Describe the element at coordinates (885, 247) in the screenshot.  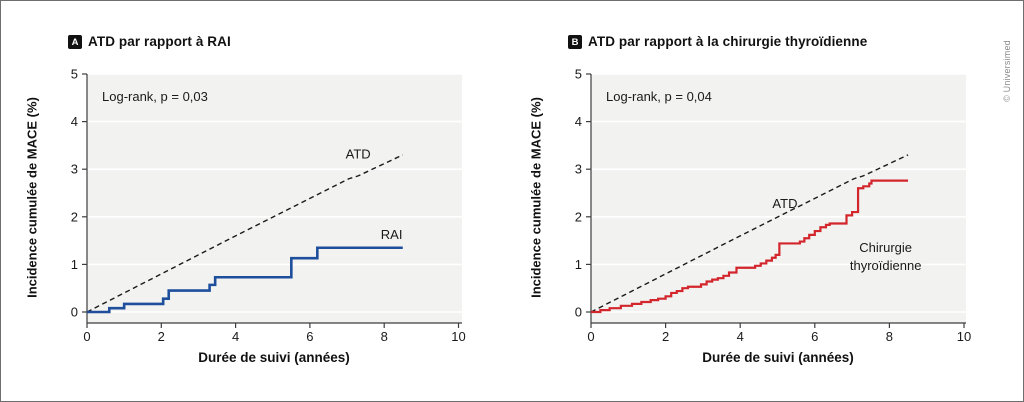
I see `series-label-chirurgie-thyroïdienne: Chirurgie` at that location.